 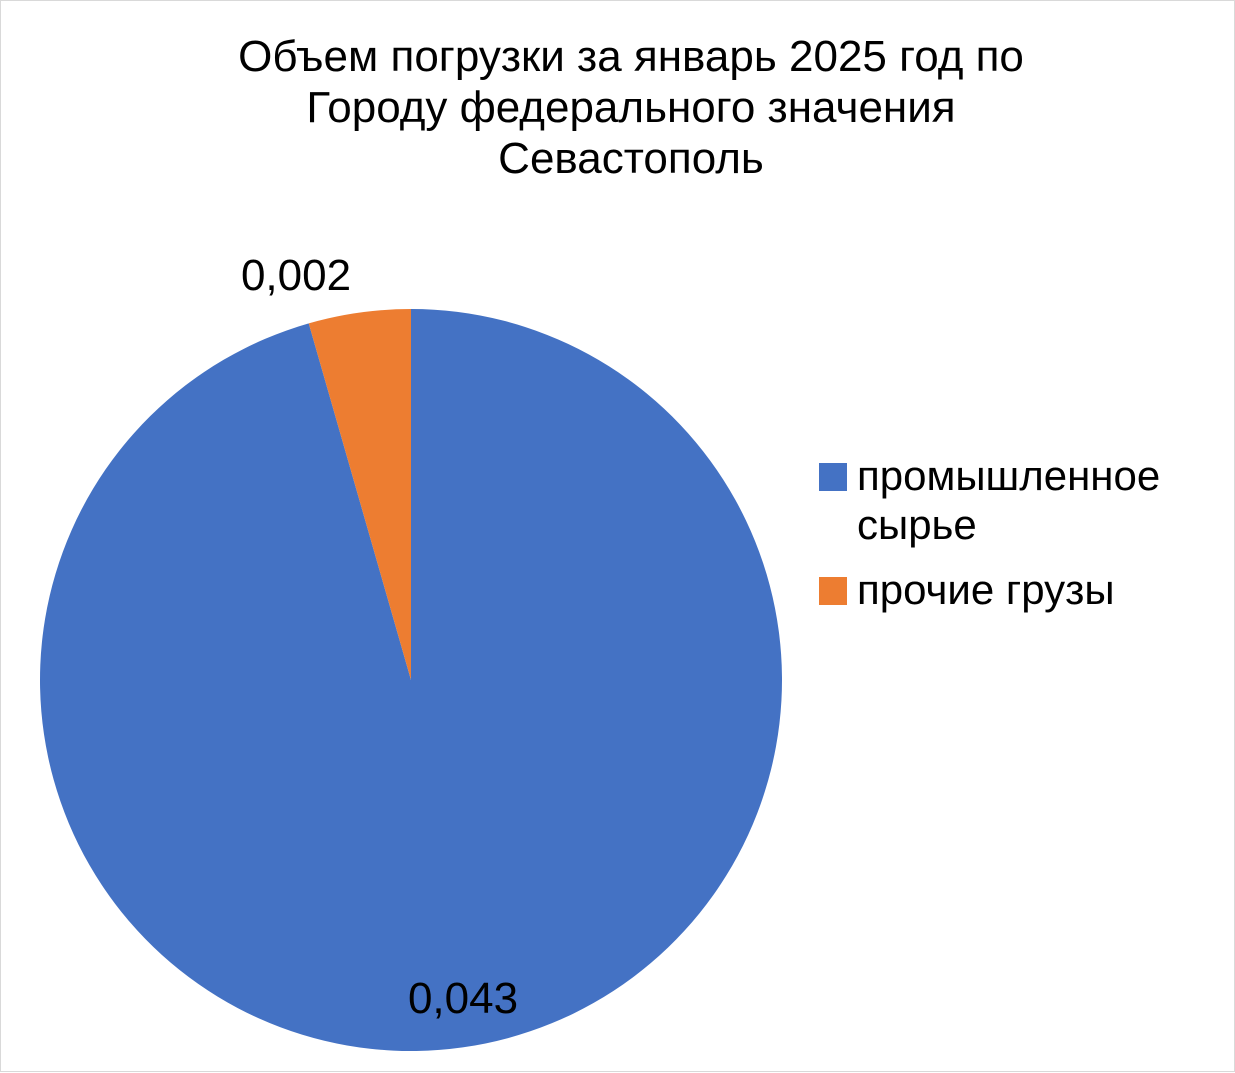 I want to click on legend-item-other: прочие грузы, so click(x=1019, y=589).